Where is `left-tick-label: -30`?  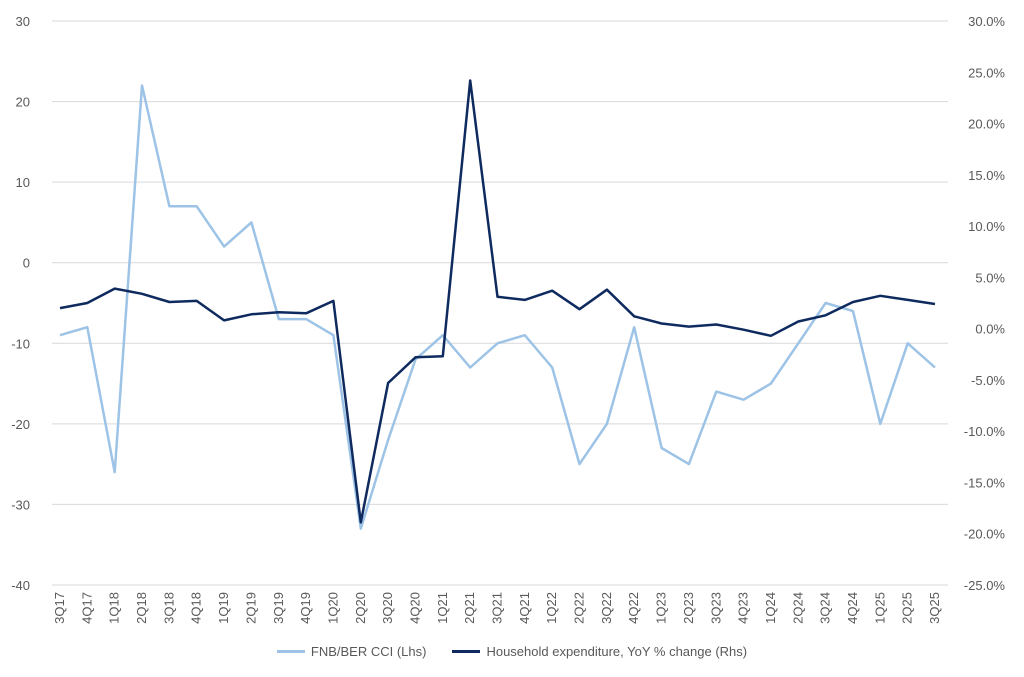 left-tick-label: -30 is located at coordinates (20, 504).